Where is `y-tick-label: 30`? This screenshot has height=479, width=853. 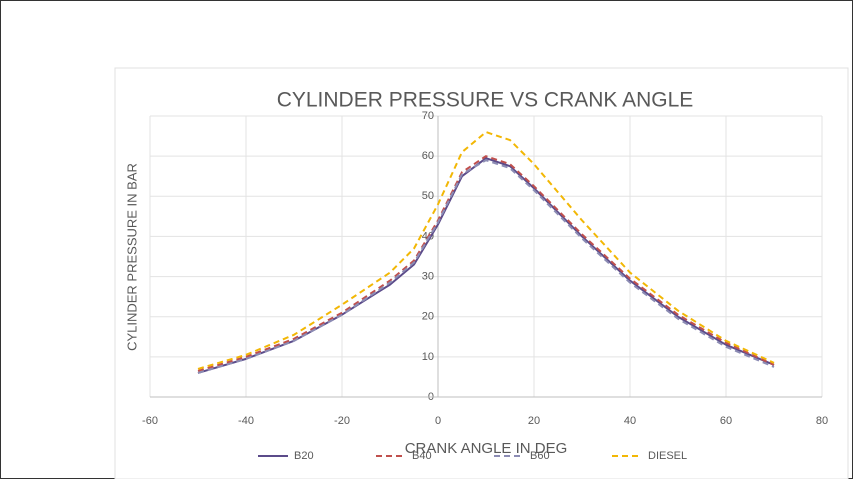 y-tick-label: 30 is located at coordinates (428, 276).